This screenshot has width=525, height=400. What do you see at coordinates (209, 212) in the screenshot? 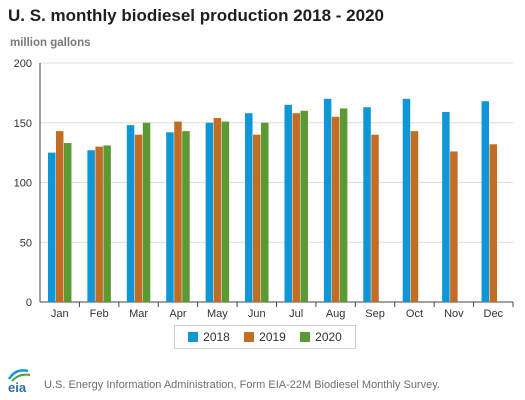
I see `bar-2018-may` at bounding box center [209, 212].